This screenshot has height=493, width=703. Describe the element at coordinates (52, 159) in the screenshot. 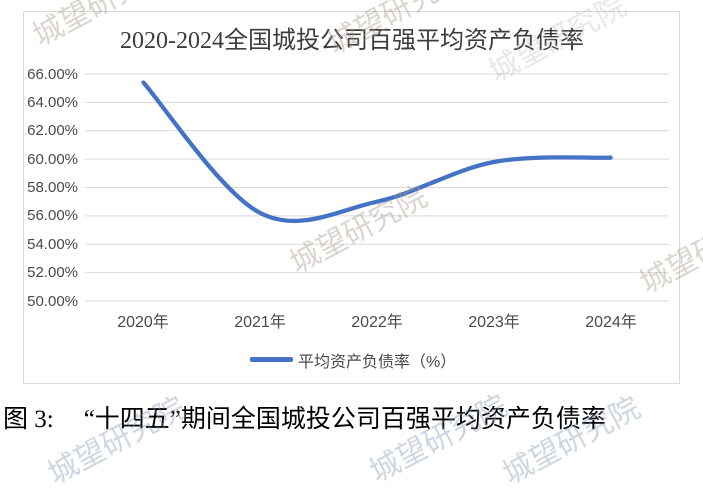

I see `y-axis-tick-label: 60.00%` at that location.